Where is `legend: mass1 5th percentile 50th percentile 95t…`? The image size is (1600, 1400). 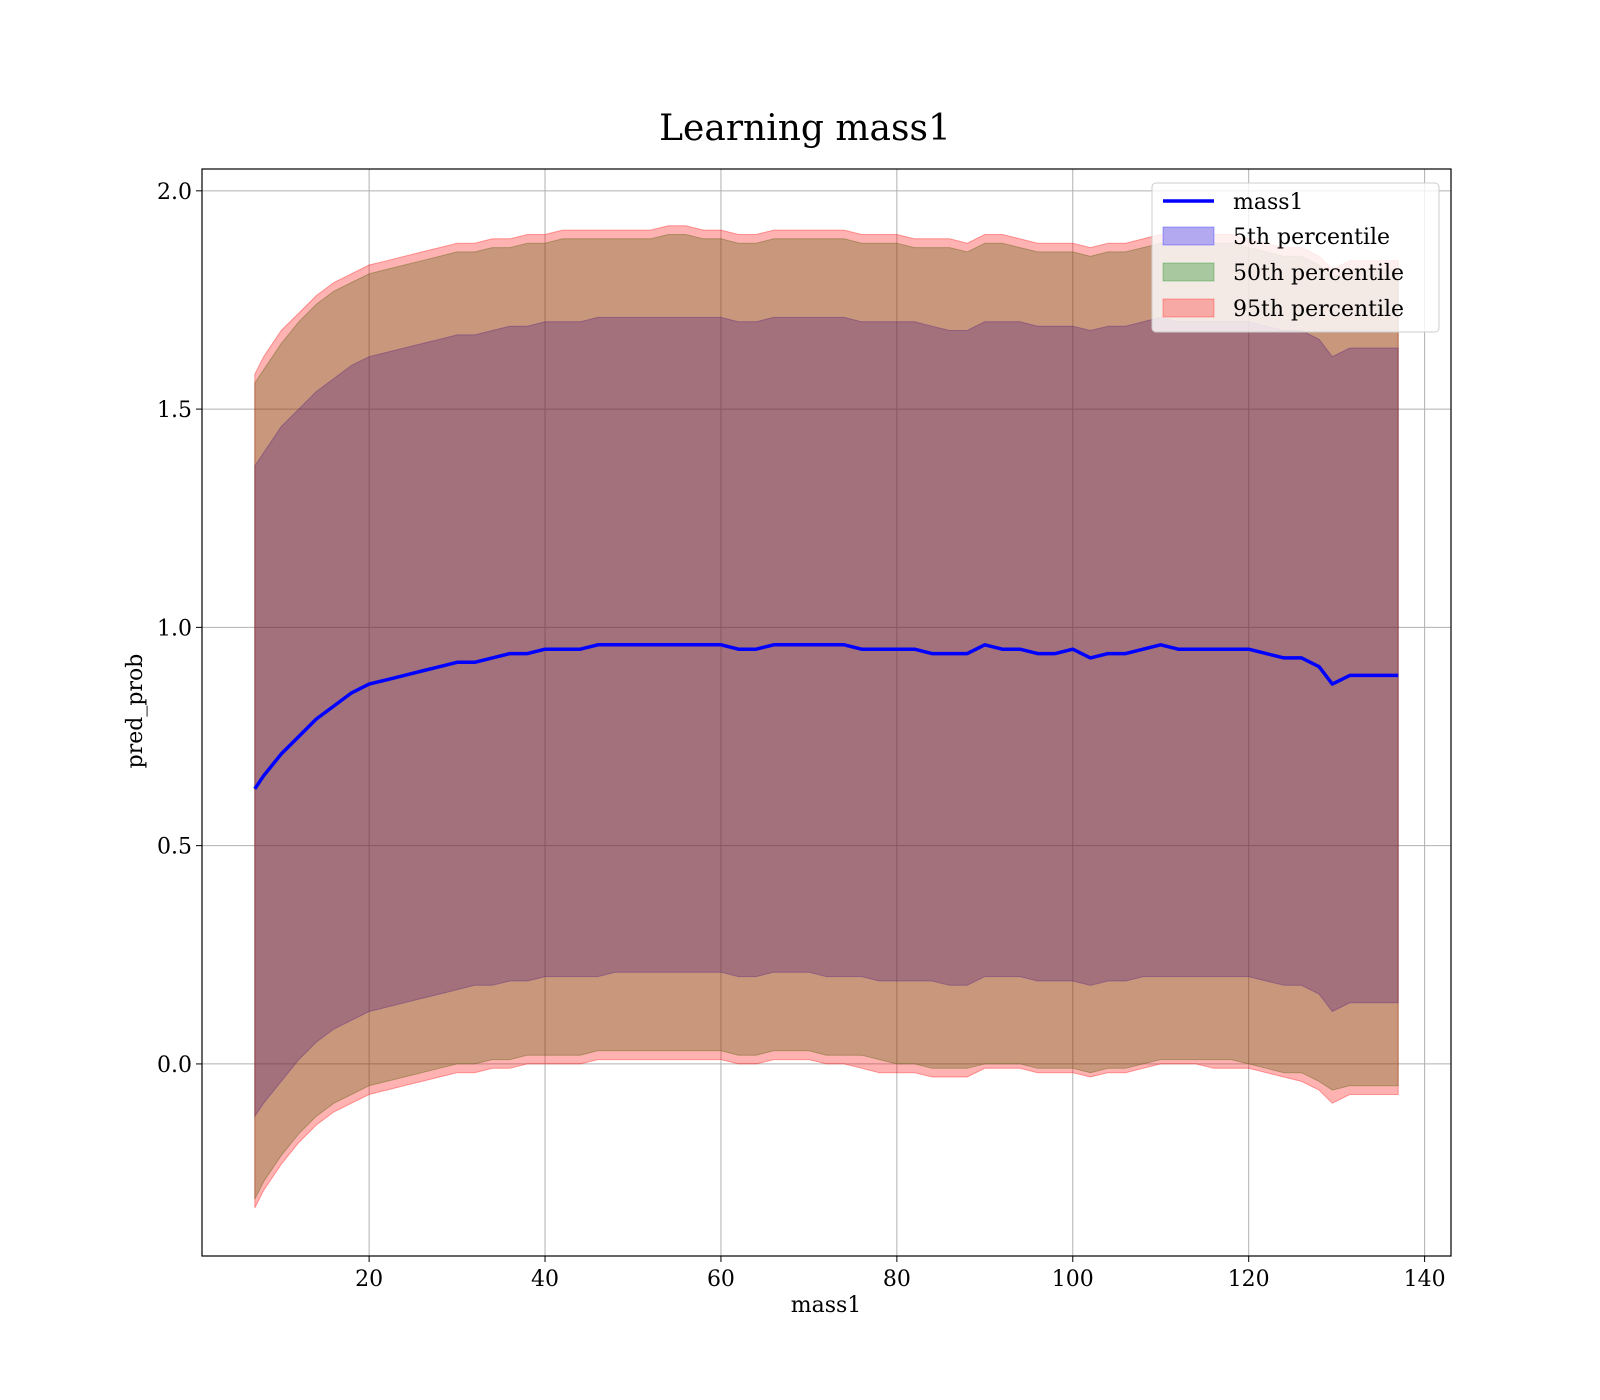
legend: mass1 5th percentile 50th percentile 95t… is located at coordinates (1295, 257).